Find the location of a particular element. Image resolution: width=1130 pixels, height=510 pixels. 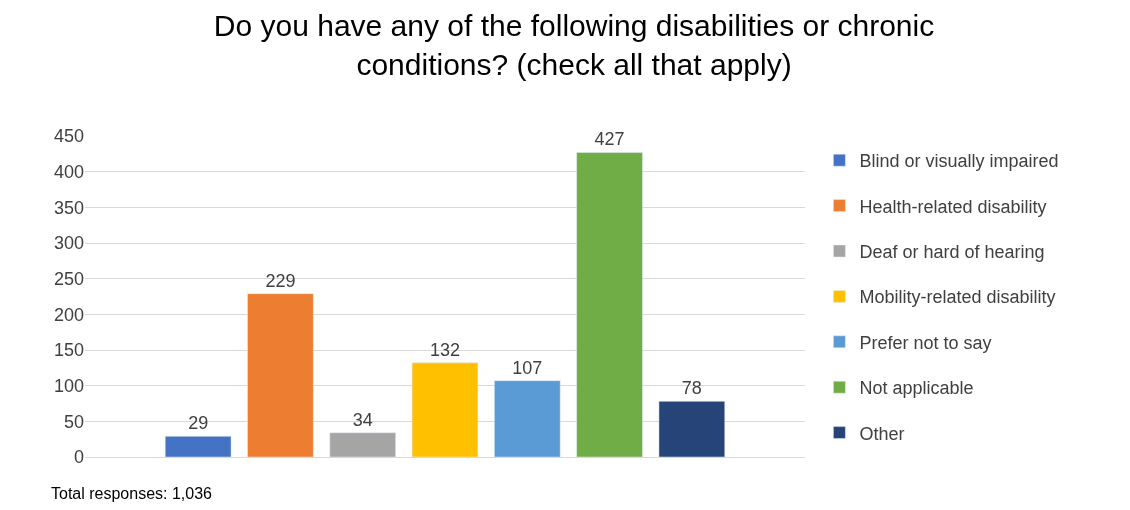

y-tick-label: 50 is located at coordinates (73, 421).